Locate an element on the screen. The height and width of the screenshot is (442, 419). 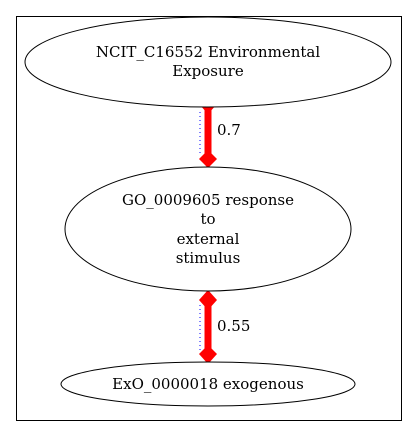
edge-weight-label: 0.55 is located at coordinates (233, 326).